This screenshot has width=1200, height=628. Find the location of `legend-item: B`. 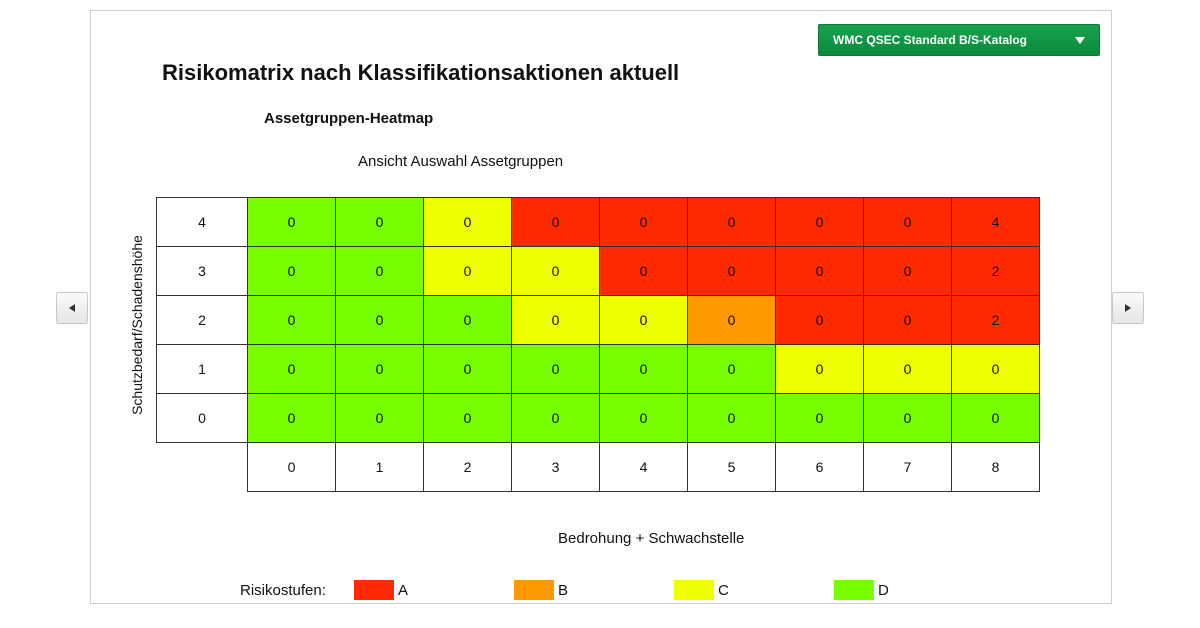

legend-item: B is located at coordinates (541, 590).